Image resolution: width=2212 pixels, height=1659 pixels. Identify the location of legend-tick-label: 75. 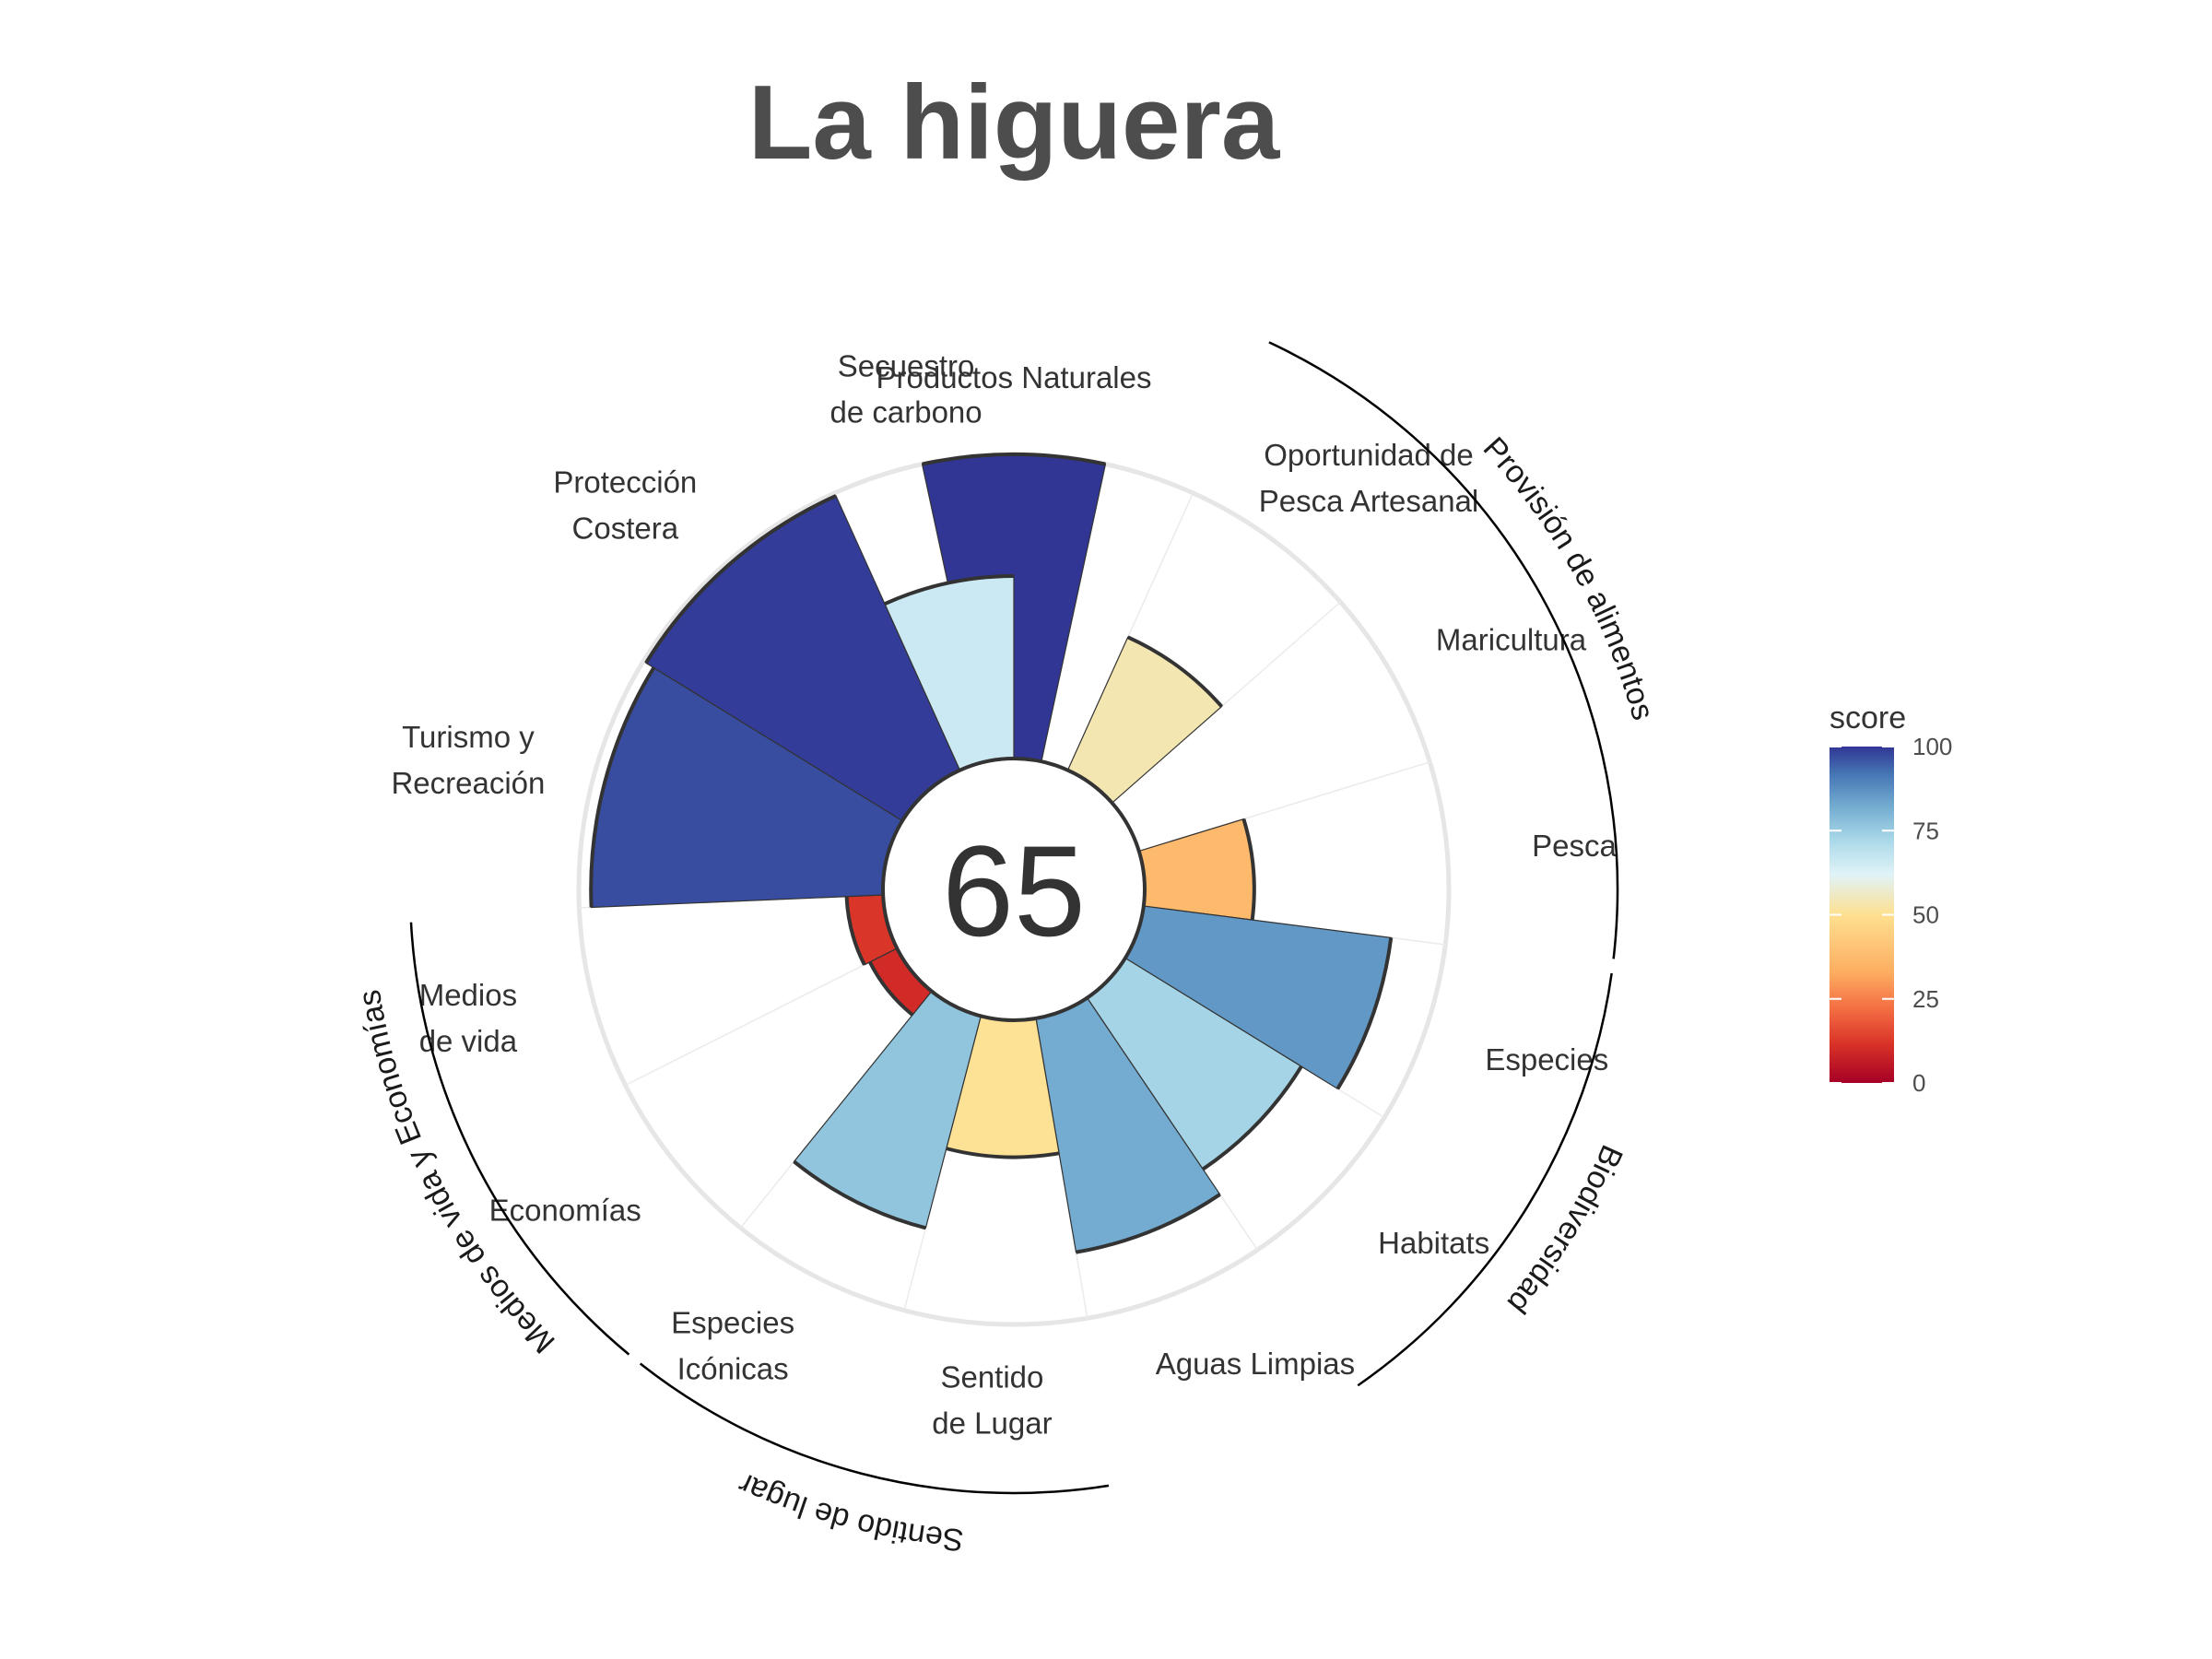
(1925, 830).